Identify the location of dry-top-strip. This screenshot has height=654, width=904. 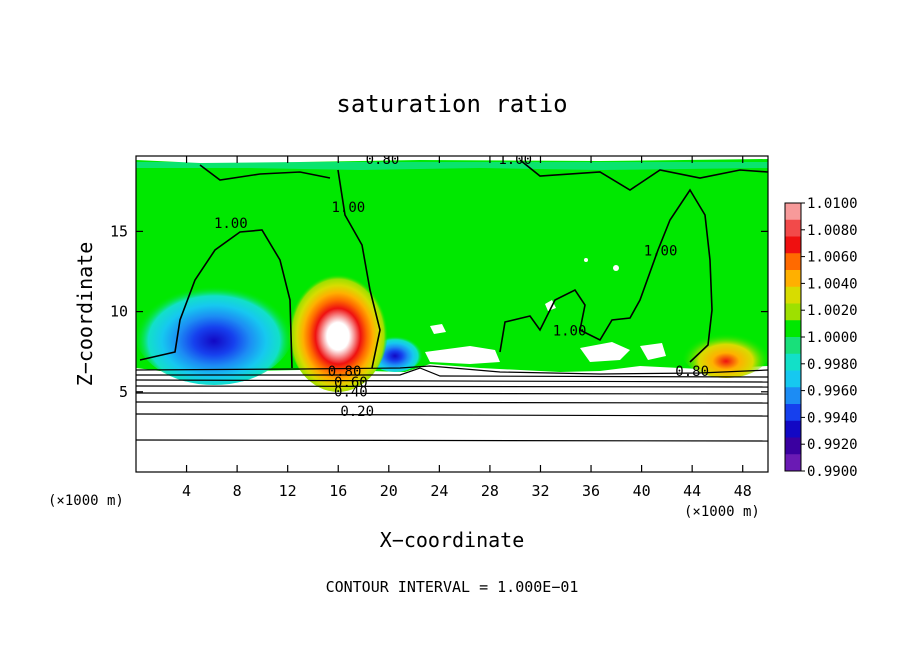
(452, 159).